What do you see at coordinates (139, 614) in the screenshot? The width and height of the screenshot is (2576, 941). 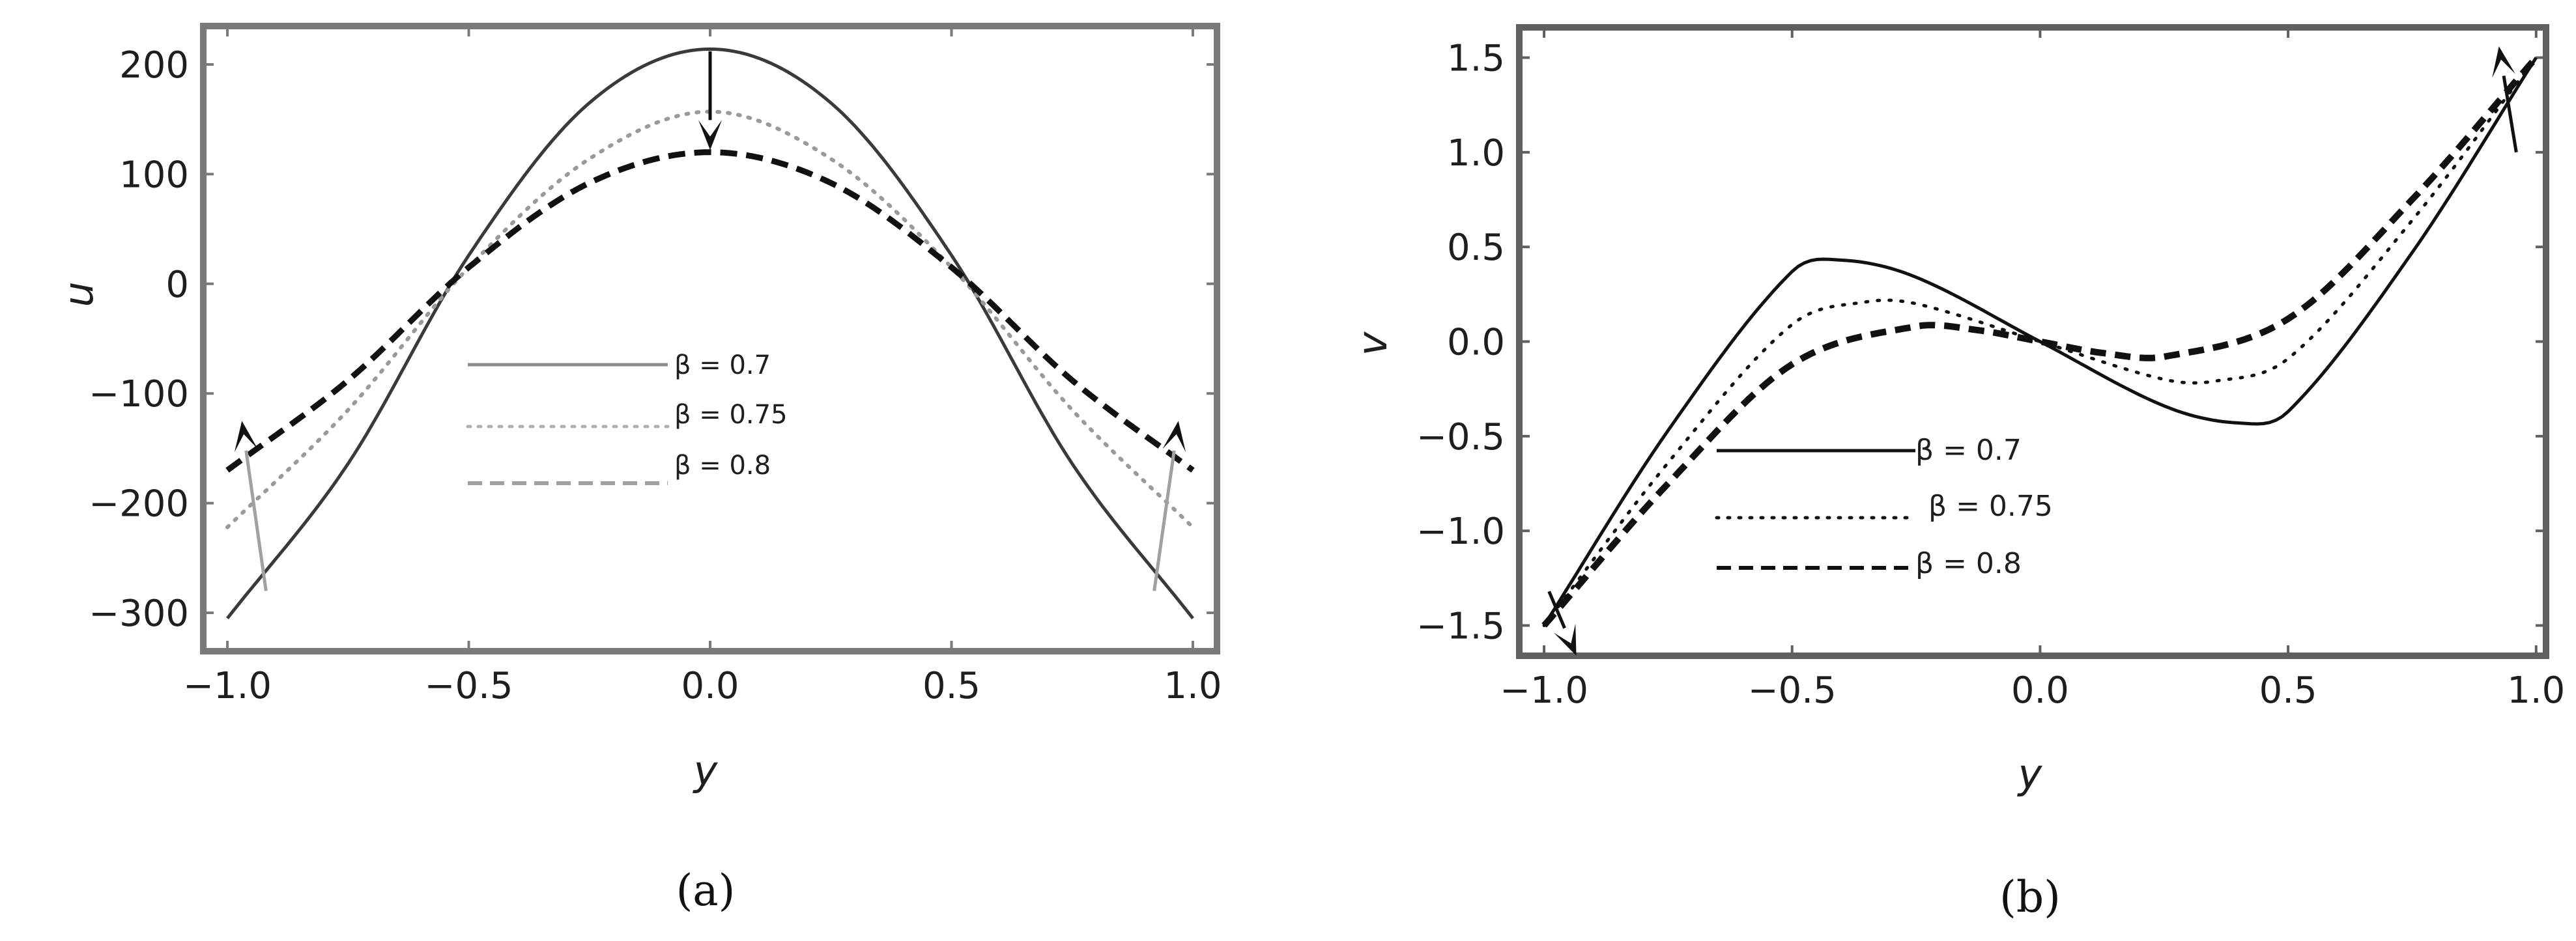 I see `y-tick-label: −300` at bounding box center [139, 614].